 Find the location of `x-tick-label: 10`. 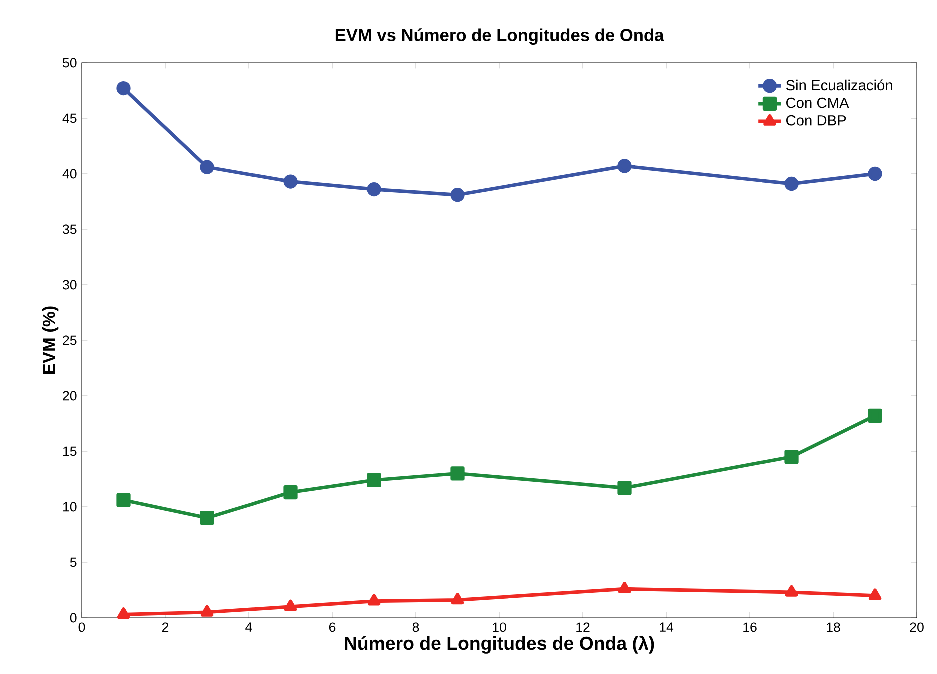

x-tick-label: 10 is located at coordinates (499, 627).